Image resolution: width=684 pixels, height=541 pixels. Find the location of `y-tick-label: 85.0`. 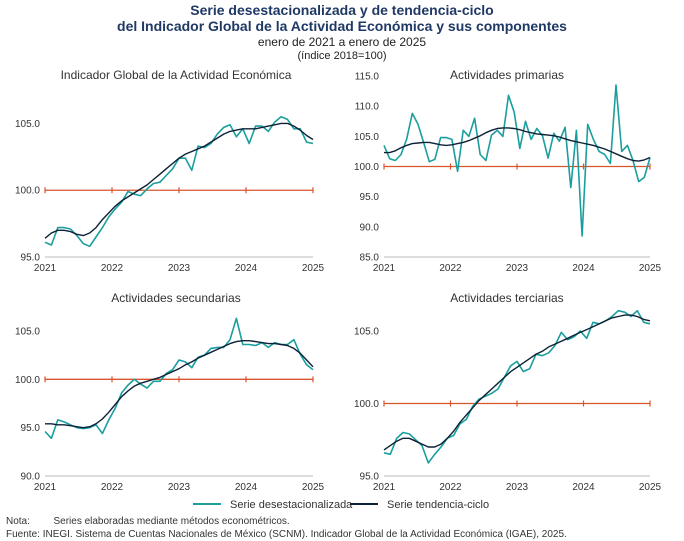

y-tick-label: 85.0 is located at coordinates (370, 258).